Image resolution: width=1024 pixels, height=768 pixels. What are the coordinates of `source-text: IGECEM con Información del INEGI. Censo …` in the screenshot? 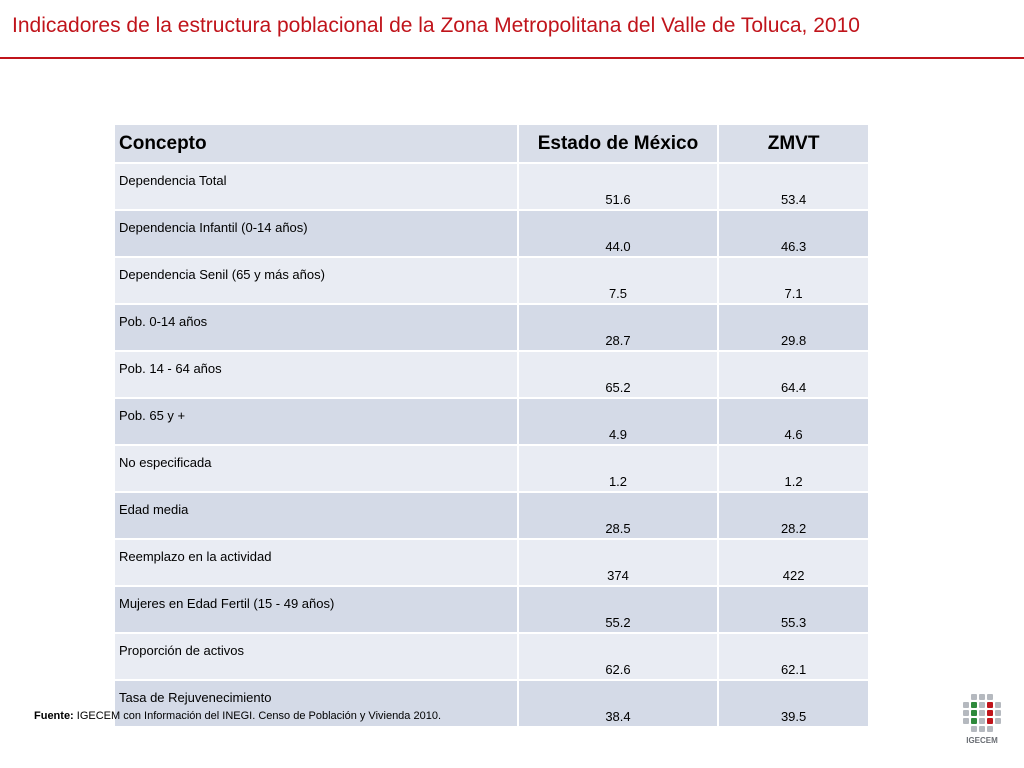 It's located at (257, 716).